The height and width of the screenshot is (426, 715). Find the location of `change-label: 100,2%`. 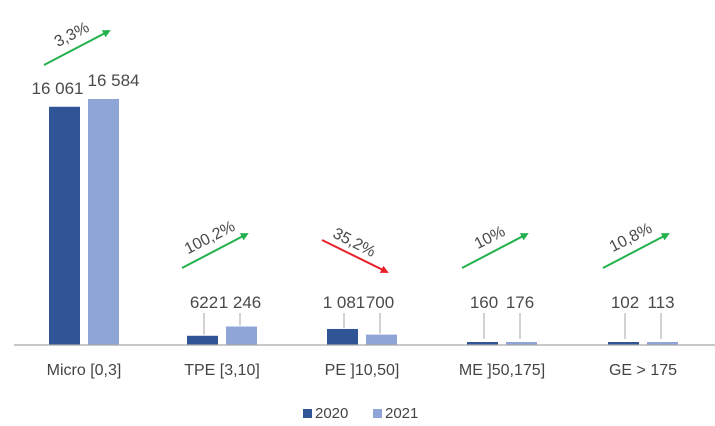

change-label: 100,2% is located at coordinates (210, 238).